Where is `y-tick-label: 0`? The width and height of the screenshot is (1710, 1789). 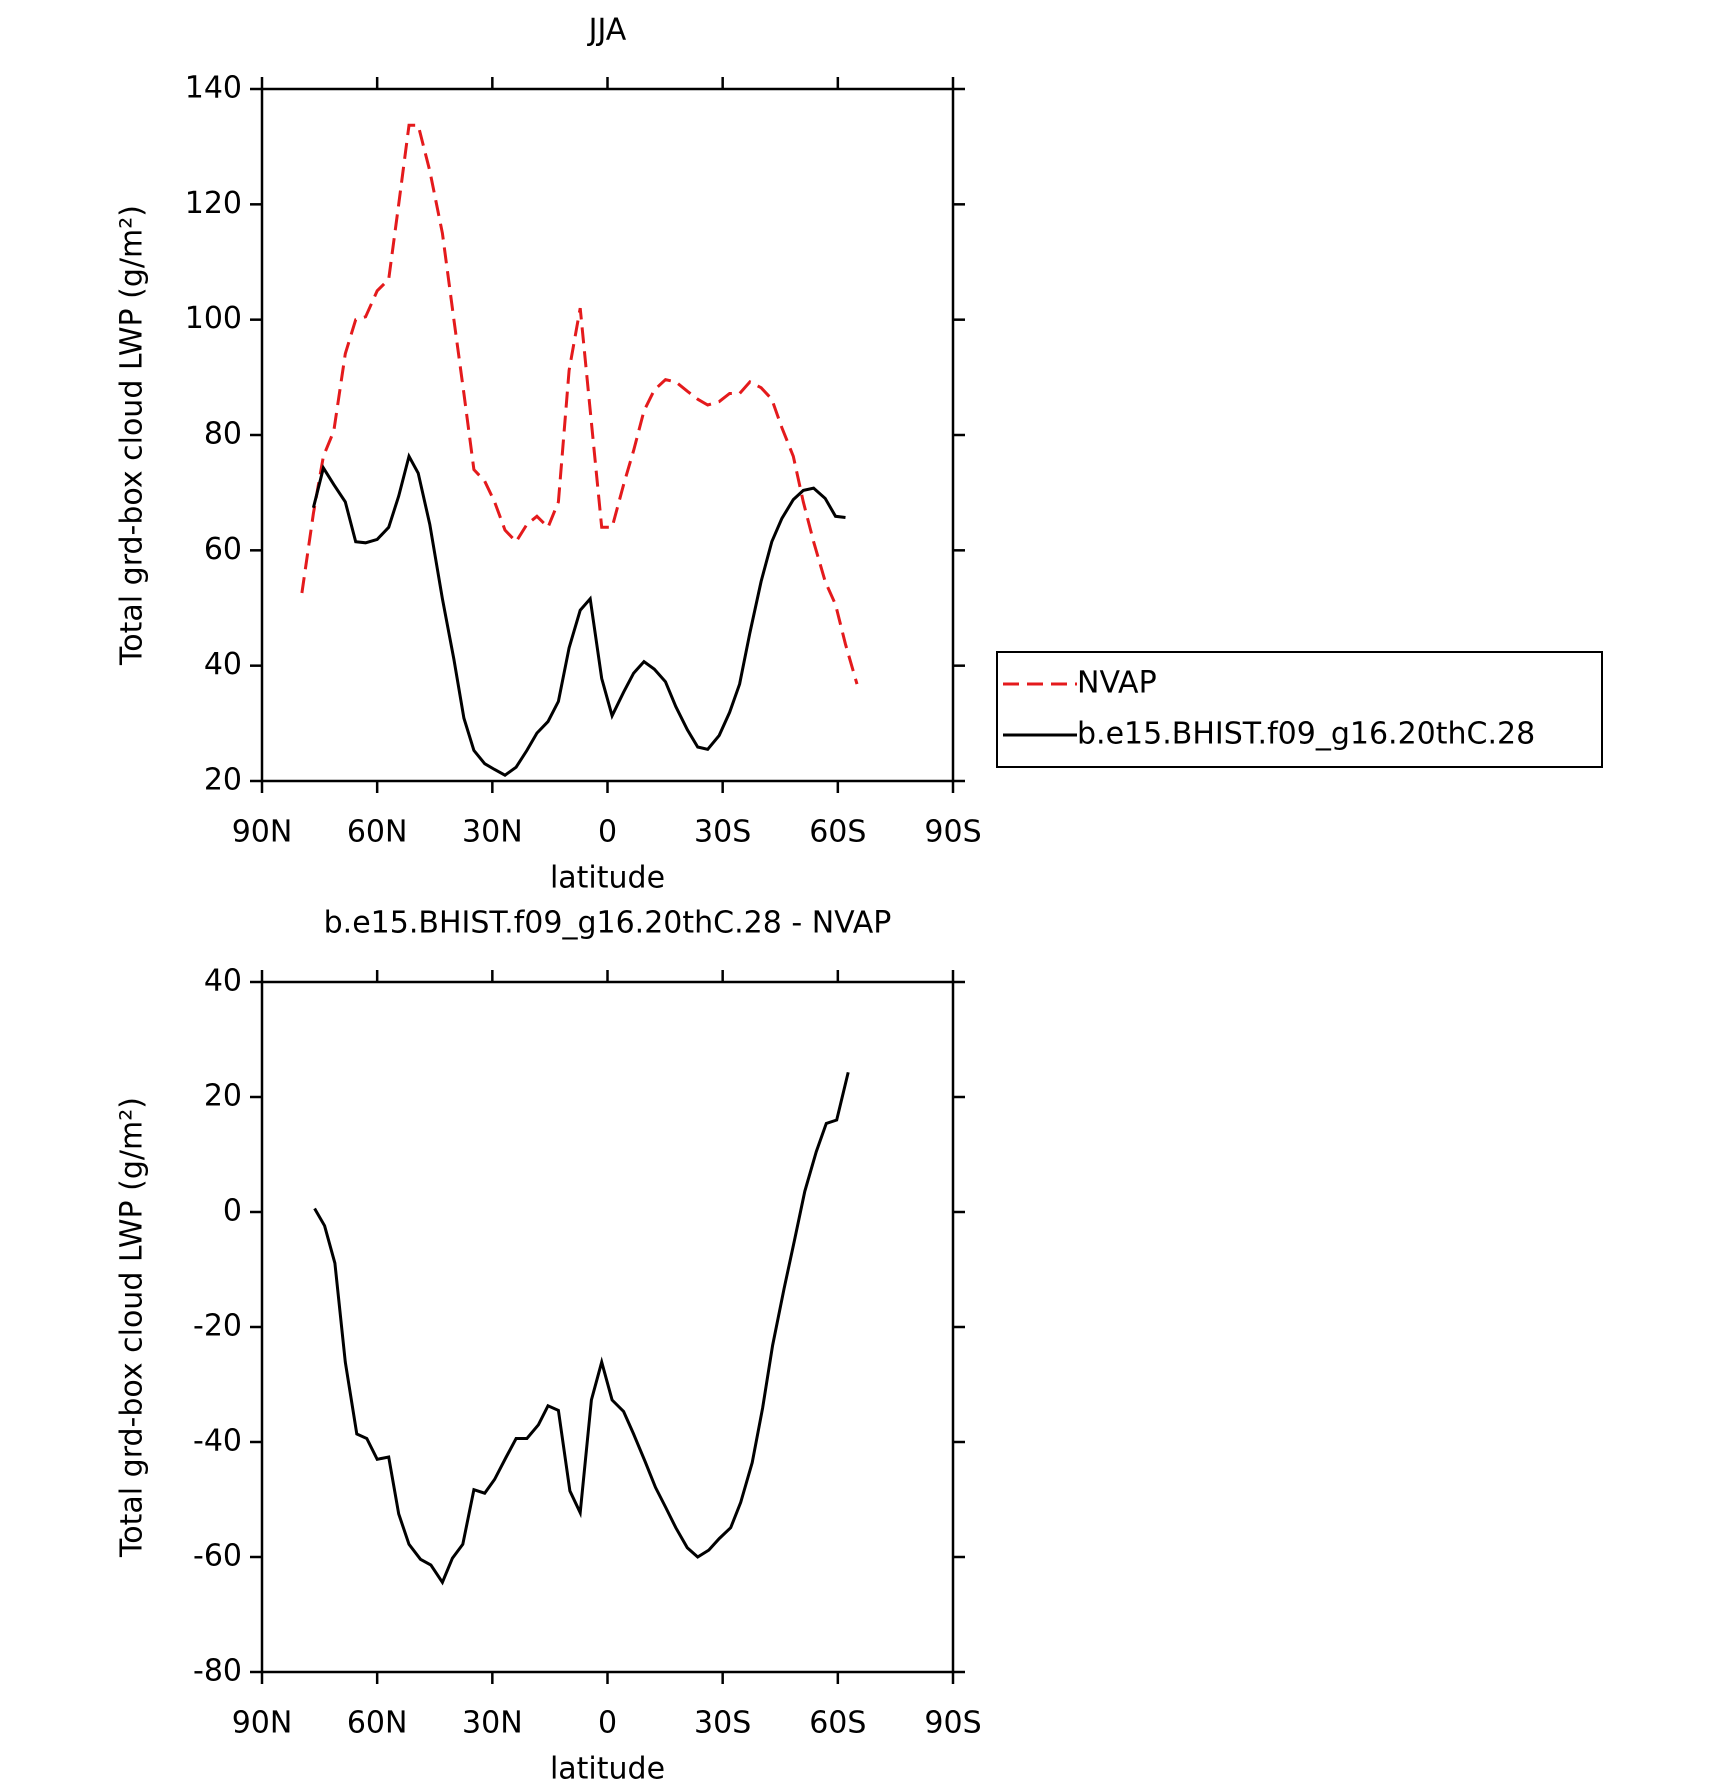
y-tick-label: 0 is located at coordinates (232, 1211).